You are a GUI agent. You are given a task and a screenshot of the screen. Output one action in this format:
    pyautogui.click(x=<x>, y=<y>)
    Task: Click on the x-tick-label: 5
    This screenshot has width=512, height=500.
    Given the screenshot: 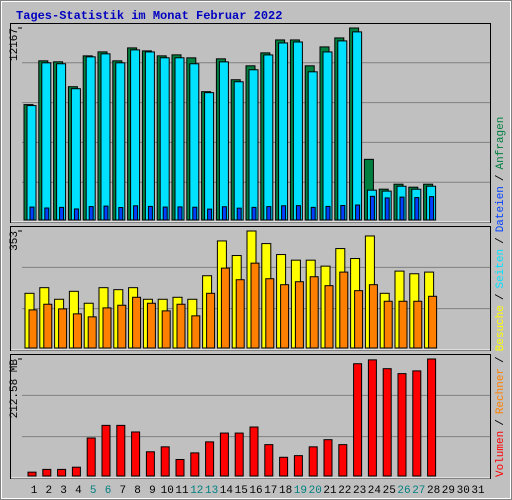 What is the action you would take?
    pyautogui.click(x=93, y=491)
    